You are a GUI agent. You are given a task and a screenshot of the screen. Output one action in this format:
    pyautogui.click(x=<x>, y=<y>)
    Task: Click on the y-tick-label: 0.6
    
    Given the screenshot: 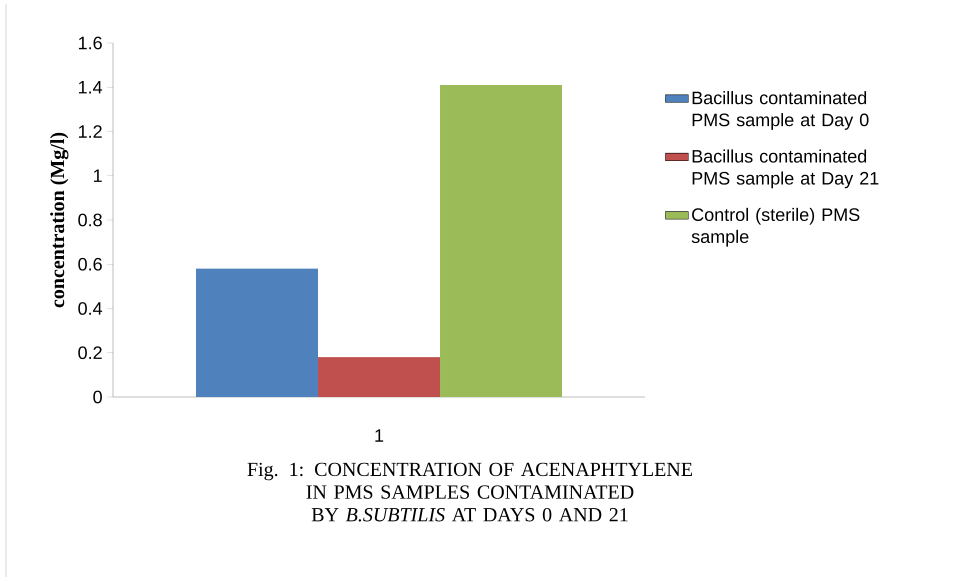 What is the action you would take?
    pyautogui.click(x=90, y=264)
    